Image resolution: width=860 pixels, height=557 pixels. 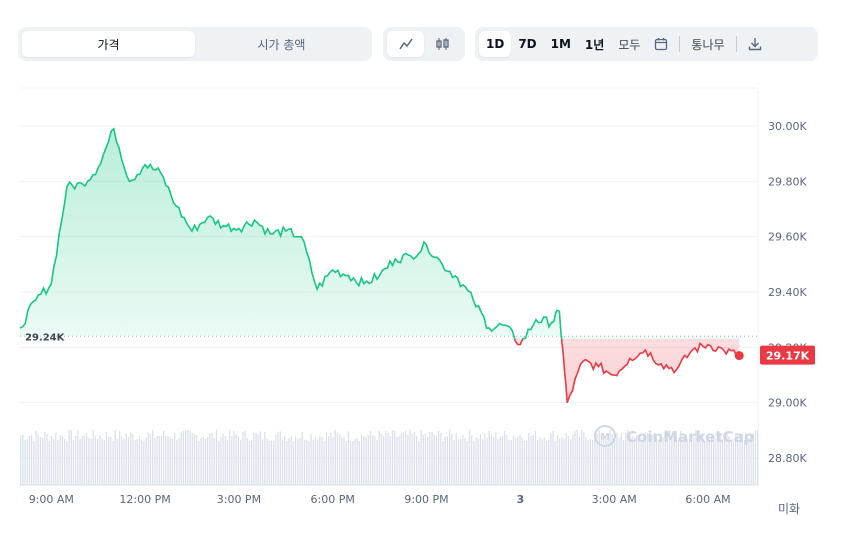 What do you see at coordinates (787, 237) in the screenshot?
I see `y-tick-label: 29.60K` at bounding box center [787, 237].